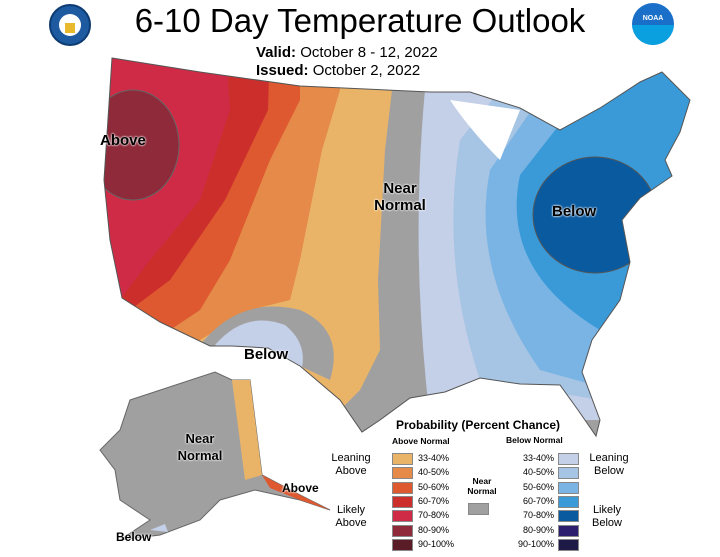  What do you see at coordinates (434, 501) in the screenshot?
I see `legend-range-above: 60-70%` at bounding box center [434, 501].